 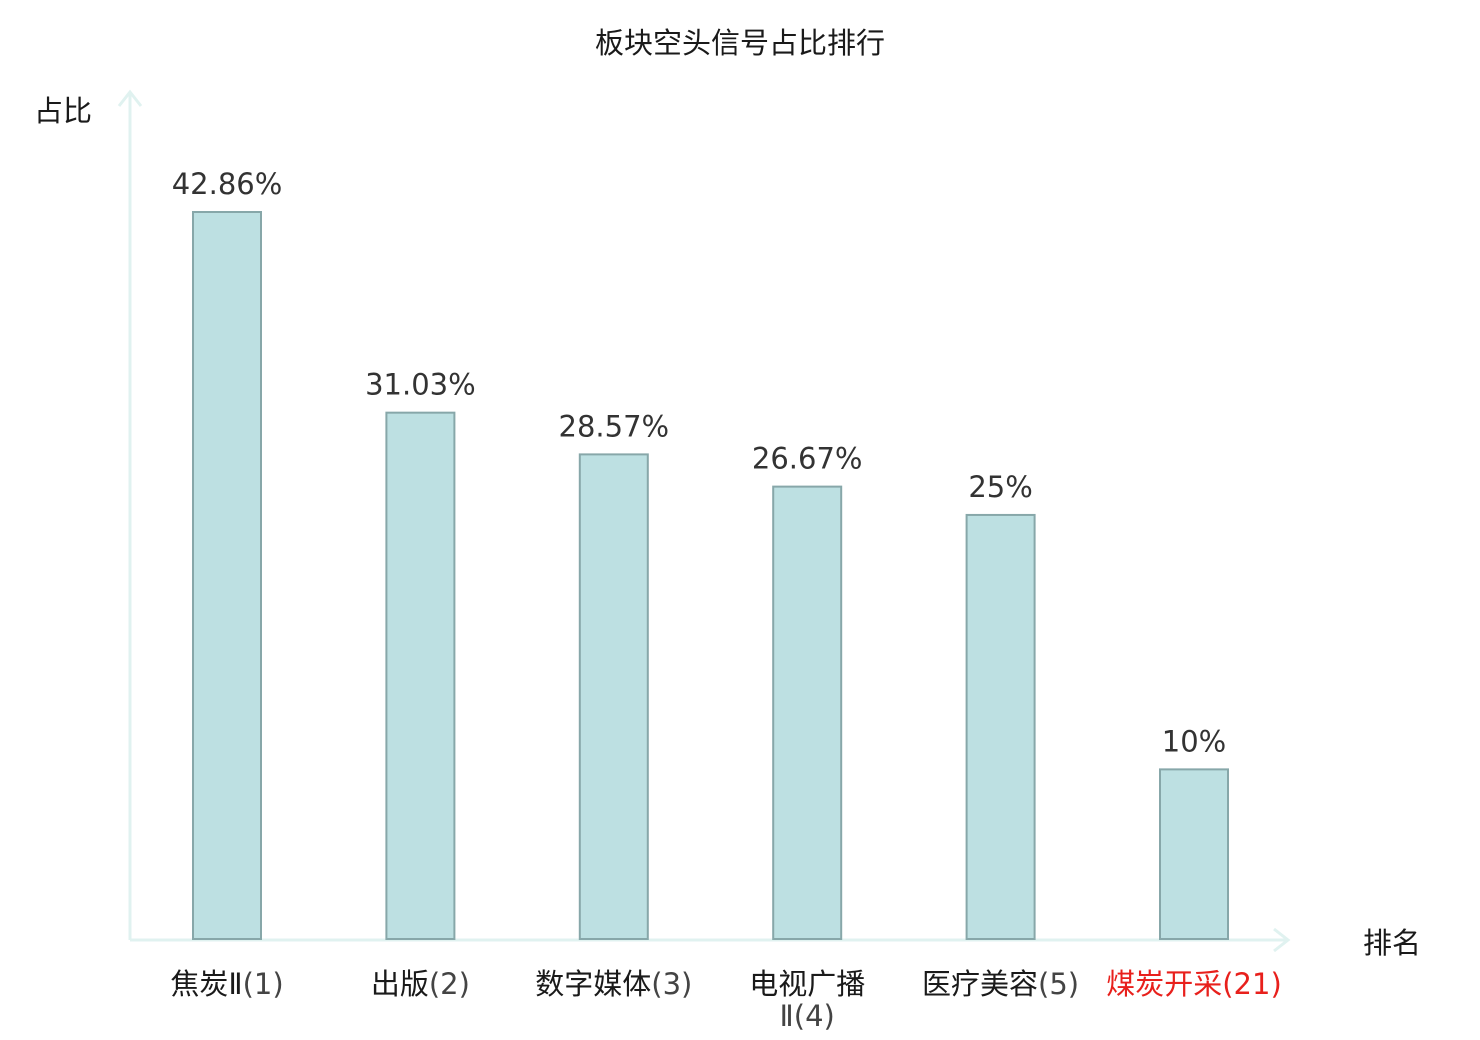 I want to click on category-label-4-line2: Ⅱ(4), so click(x=807, y=1016).